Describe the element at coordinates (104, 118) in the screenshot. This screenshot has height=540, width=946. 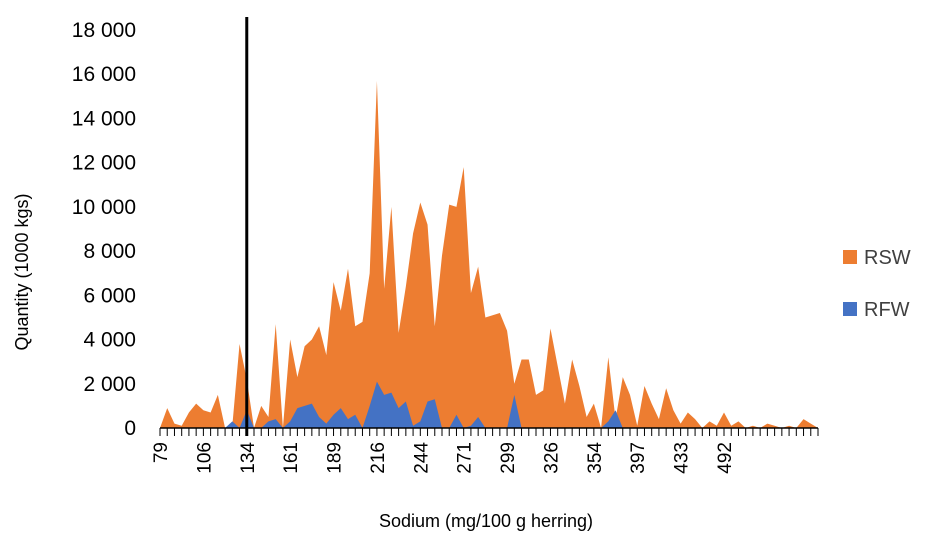
I see `y-tick-label: 14 000` at that location.